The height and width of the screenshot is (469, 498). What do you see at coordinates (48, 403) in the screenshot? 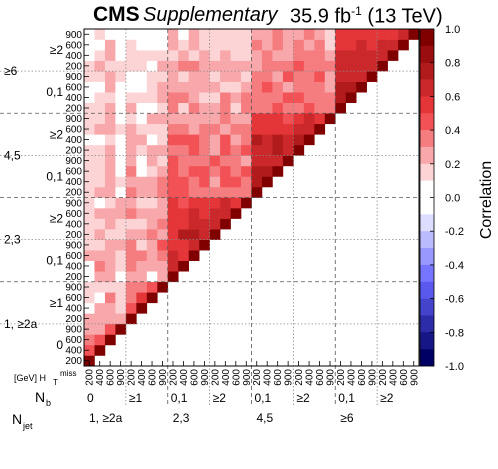
I see `x-axis-nb-sub: b` at bounding box center [48, 403].